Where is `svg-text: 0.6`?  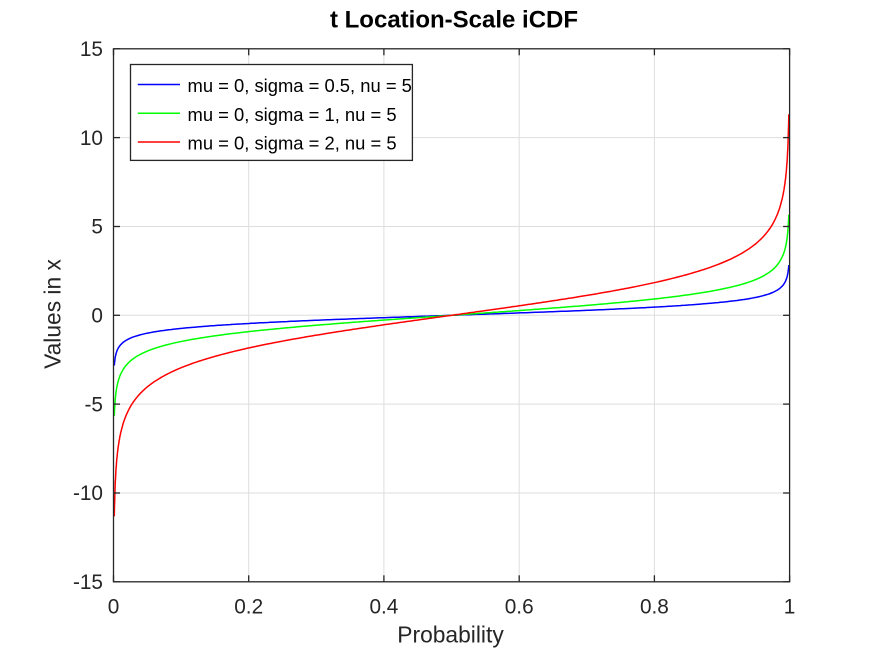
svg-text: 0.6 is located at coordinates (519, 607).